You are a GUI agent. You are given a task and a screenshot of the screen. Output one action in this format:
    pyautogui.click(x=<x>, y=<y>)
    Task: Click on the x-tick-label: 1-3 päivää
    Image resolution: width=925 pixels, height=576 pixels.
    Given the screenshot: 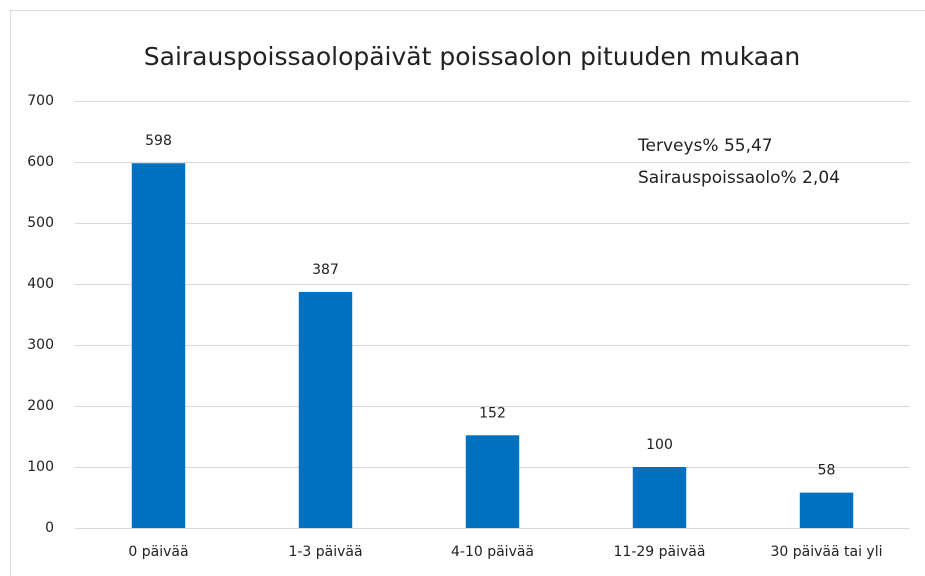 What is the action you would take?
    pyautogui.click(x=325, y=552)
    